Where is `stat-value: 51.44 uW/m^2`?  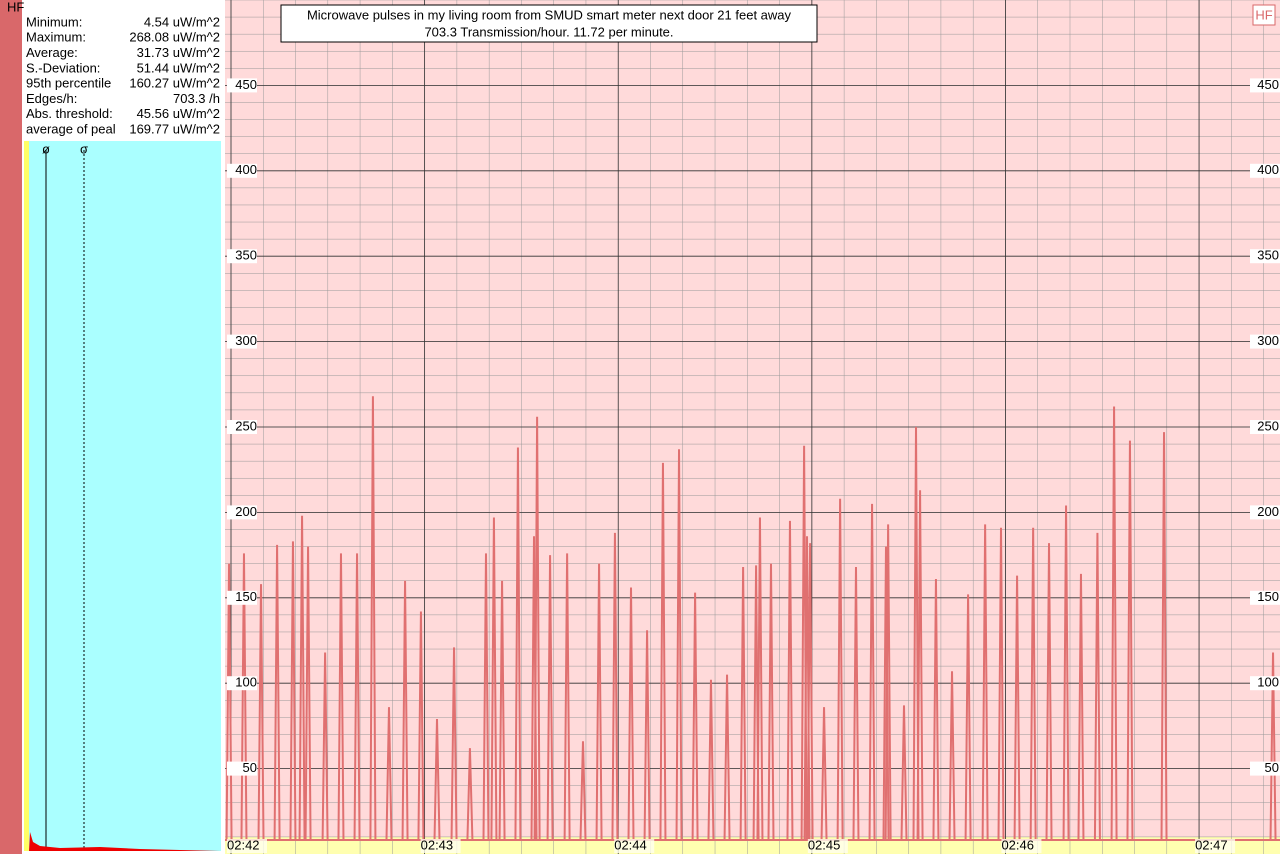
stat-value: 51.44 uW/m^2 is located at coordinates (178, 67).